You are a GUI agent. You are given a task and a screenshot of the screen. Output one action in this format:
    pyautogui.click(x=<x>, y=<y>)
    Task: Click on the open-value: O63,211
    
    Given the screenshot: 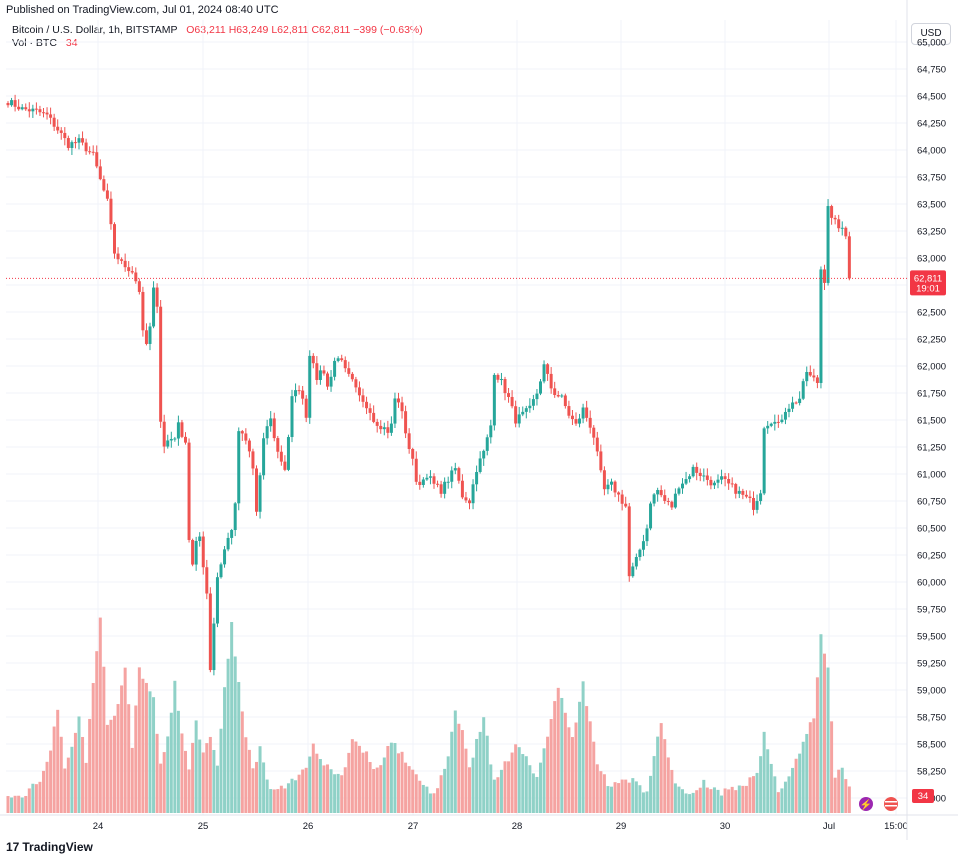 What is the action you would take?
    pyautogui.click(x=206, y=30)
    